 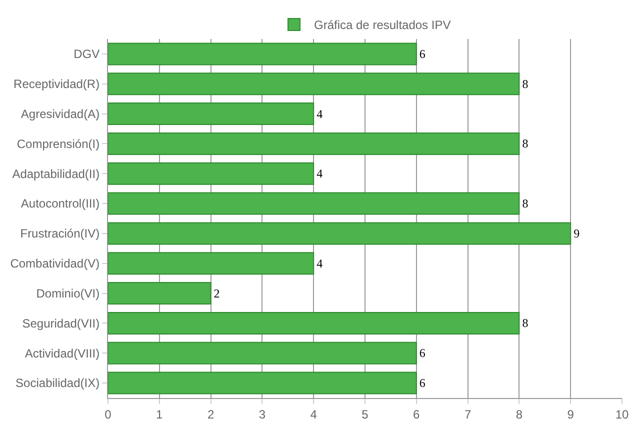 What do you see at coordinates (314, 414) in the screenshot?
I see `x-tick-label: 4` at bounding box center [314, 414].